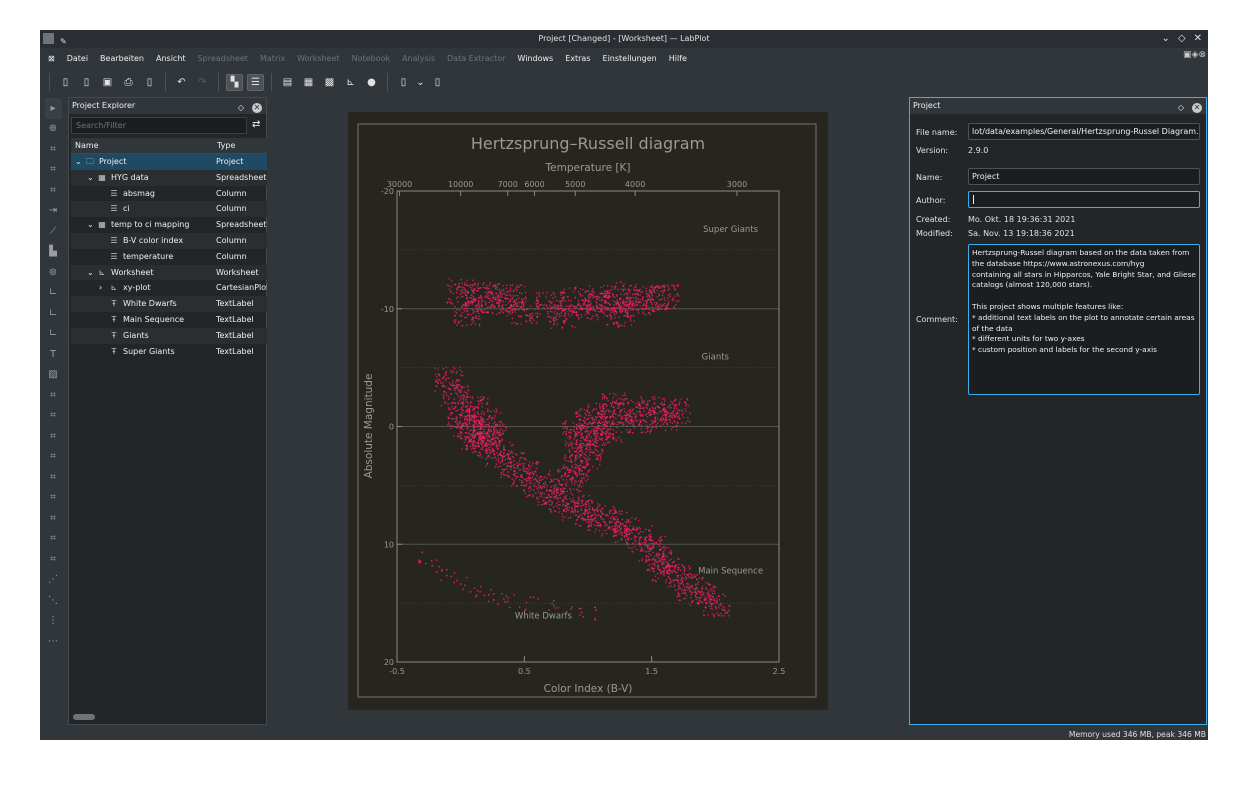  I want to click on shift-left-icon: ⋰, so click(53, 580).